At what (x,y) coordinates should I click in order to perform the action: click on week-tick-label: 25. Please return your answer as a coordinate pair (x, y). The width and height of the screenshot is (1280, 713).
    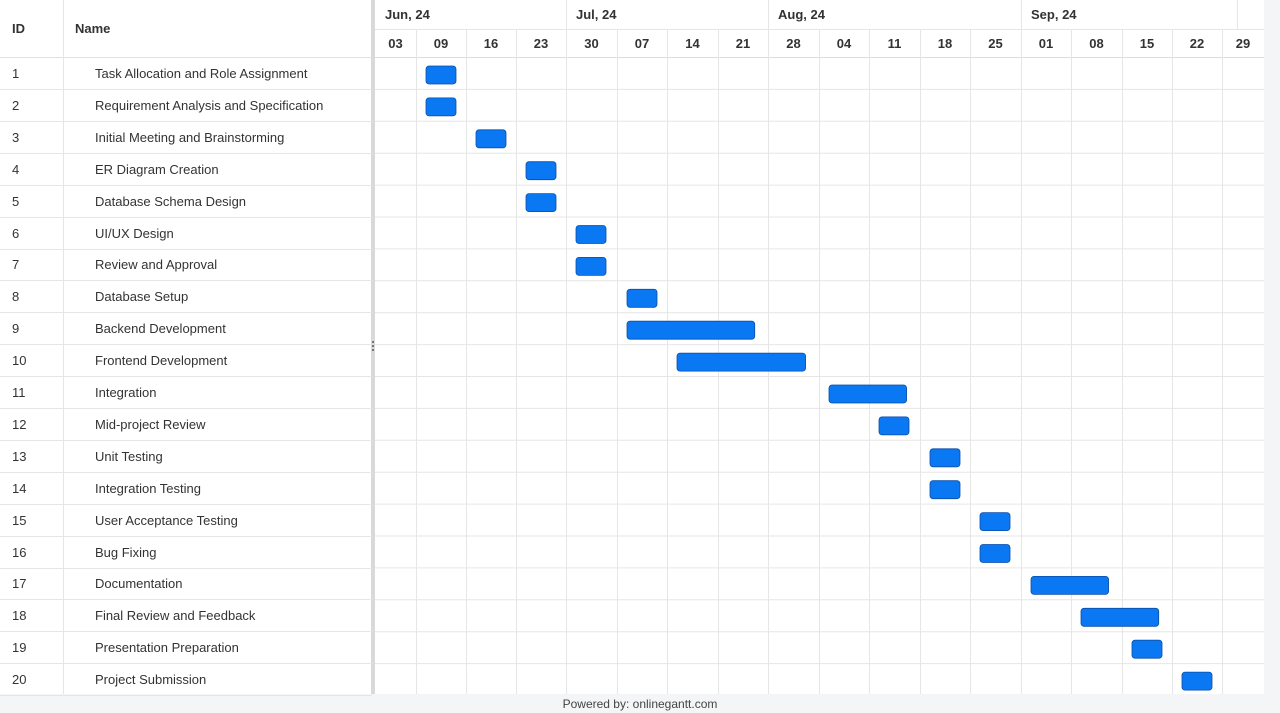
    Looking at the image, I should click on (995, 43).